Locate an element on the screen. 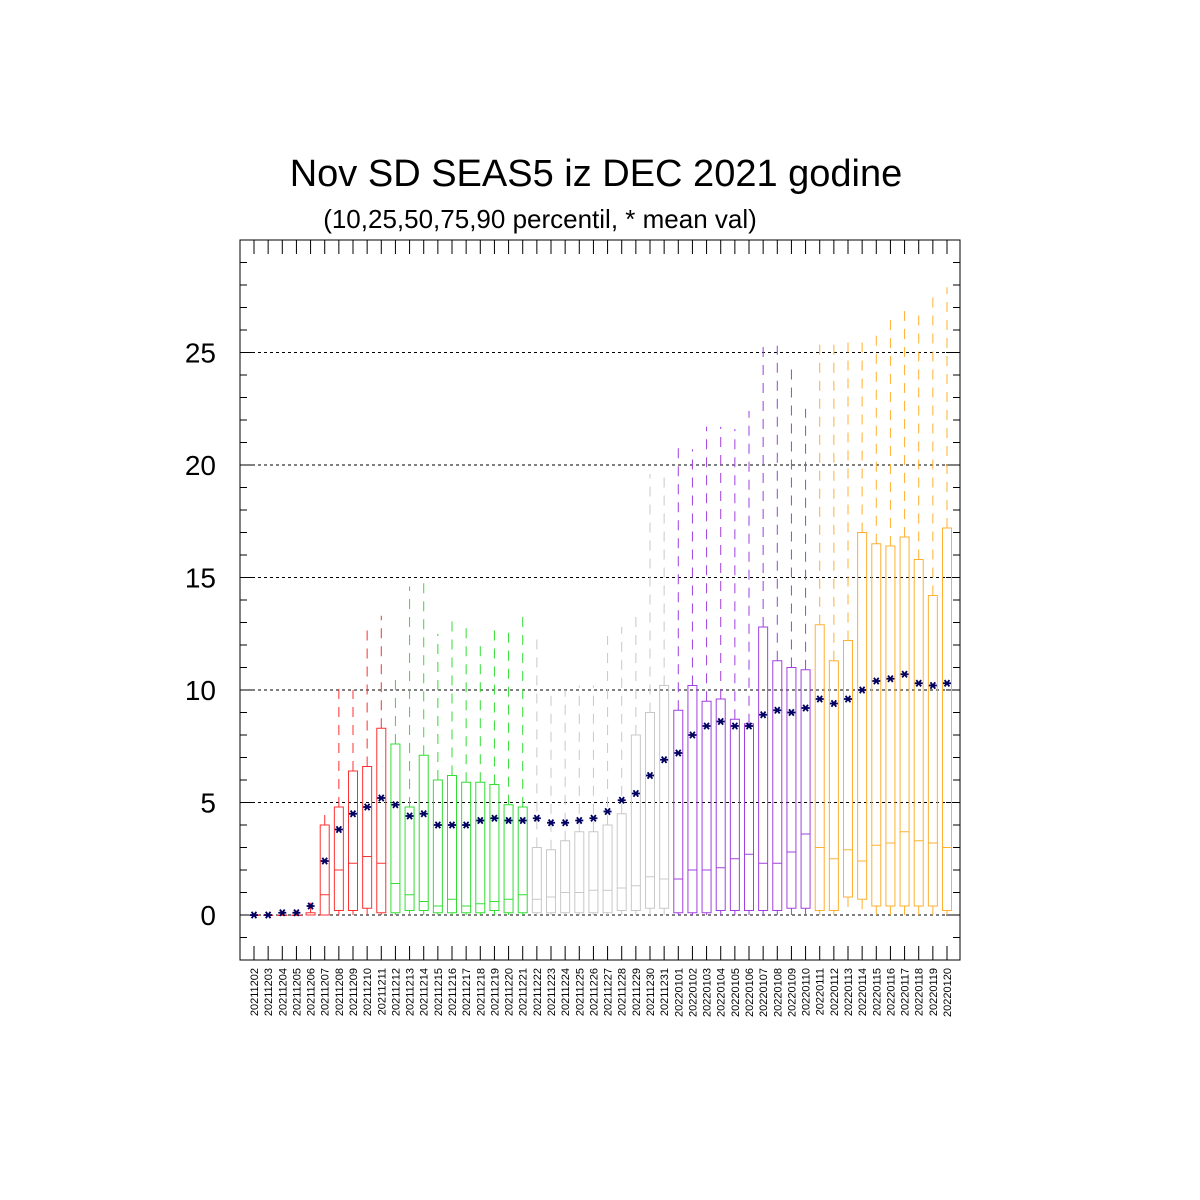 Image resolution: width=1200 pixels, height=1200 pixels. x-tick-label: 20220101 is located at coordinates (679, 992).